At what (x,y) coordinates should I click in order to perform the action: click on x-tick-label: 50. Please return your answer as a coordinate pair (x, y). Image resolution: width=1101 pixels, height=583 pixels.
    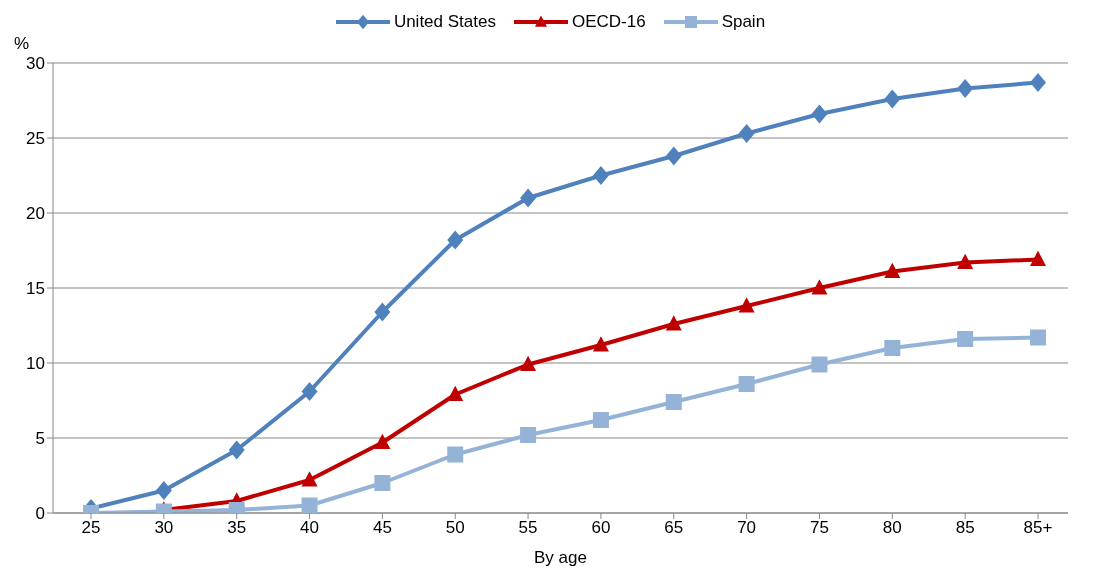
    Looking at the image, I should click on (455, 528).